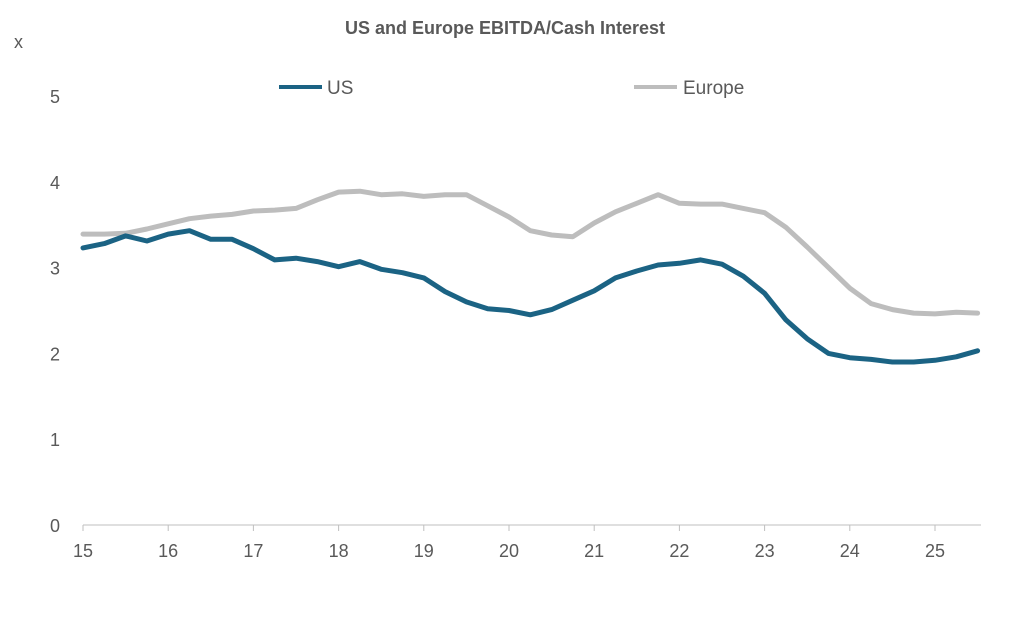 The image size is (1024, 626). I want to click on x-tick-label: 19, so click(424, 551).